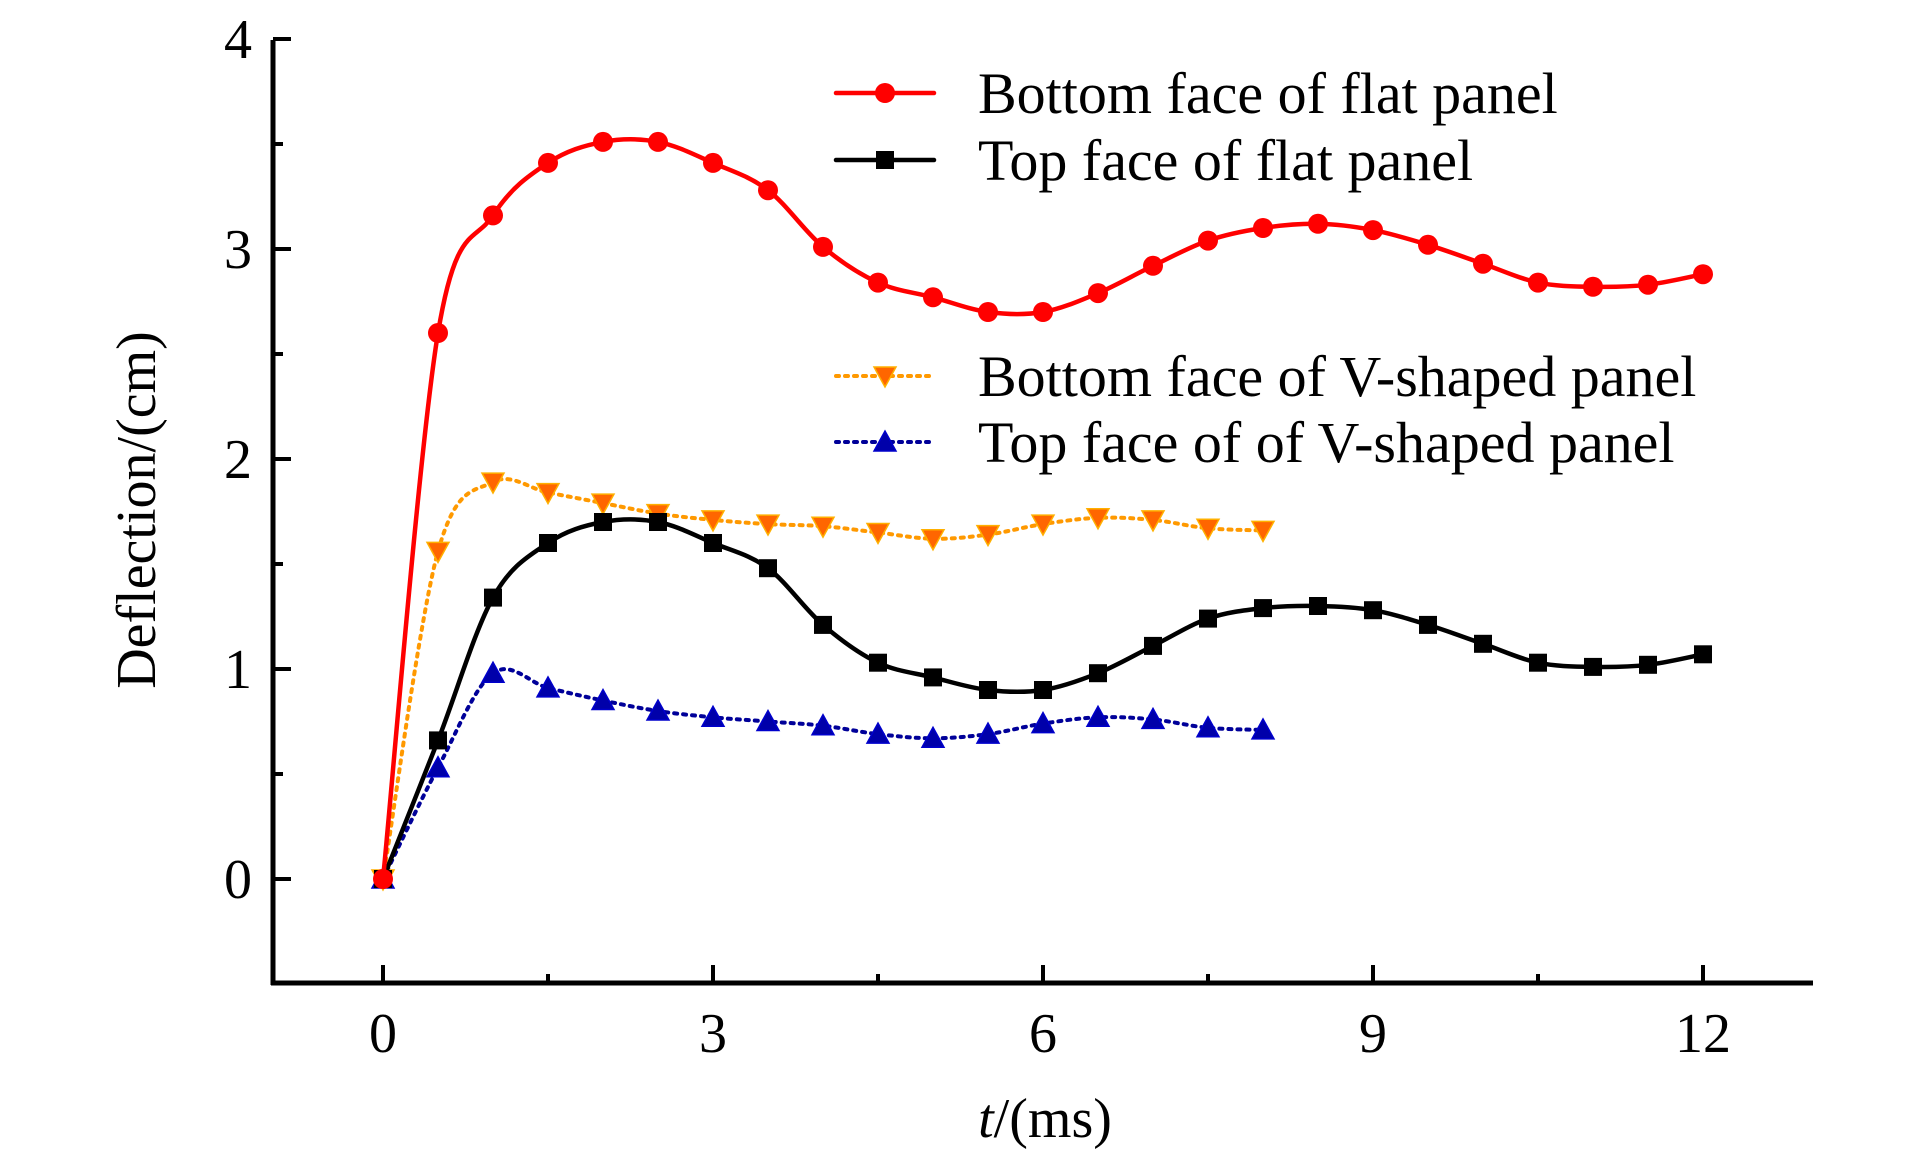 Image resolution: width=1923 pixels, height=1169 pixels. I want to click on y-tick-label: 1, so click(238, 670).